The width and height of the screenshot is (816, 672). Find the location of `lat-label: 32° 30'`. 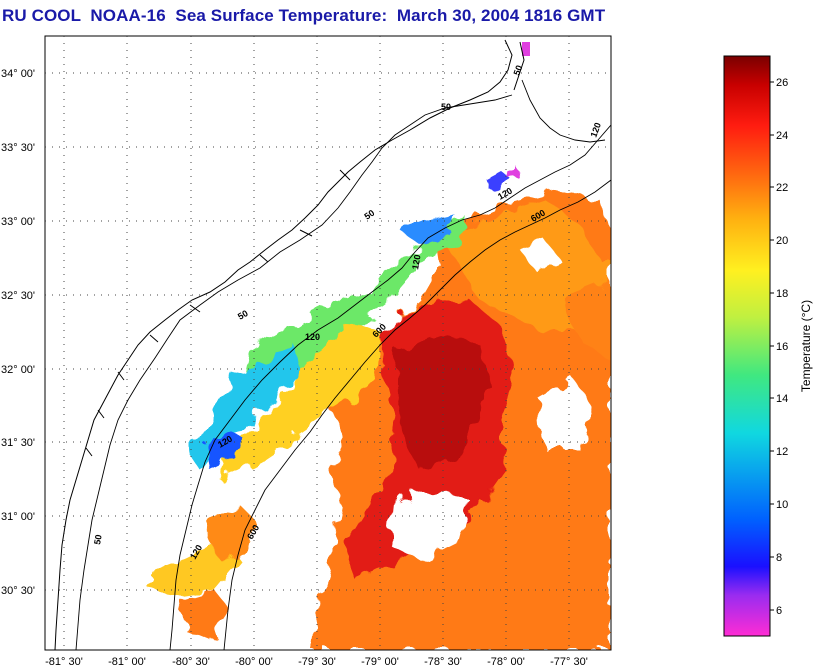

lat-label: 32° 30' is located at coordinates (18, 296).